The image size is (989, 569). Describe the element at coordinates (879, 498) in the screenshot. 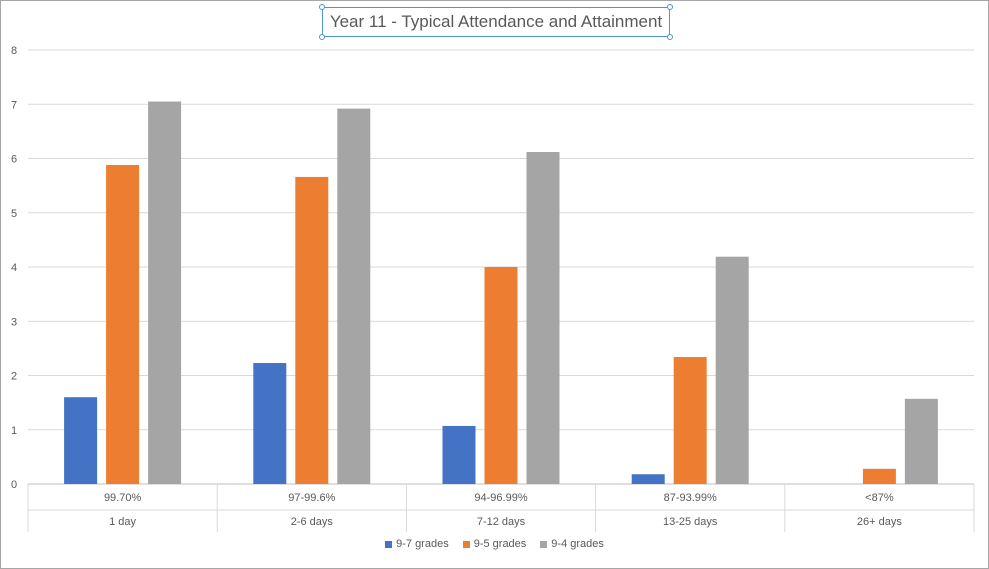

I see `x-tick-label-attendance: <87%` at that location.